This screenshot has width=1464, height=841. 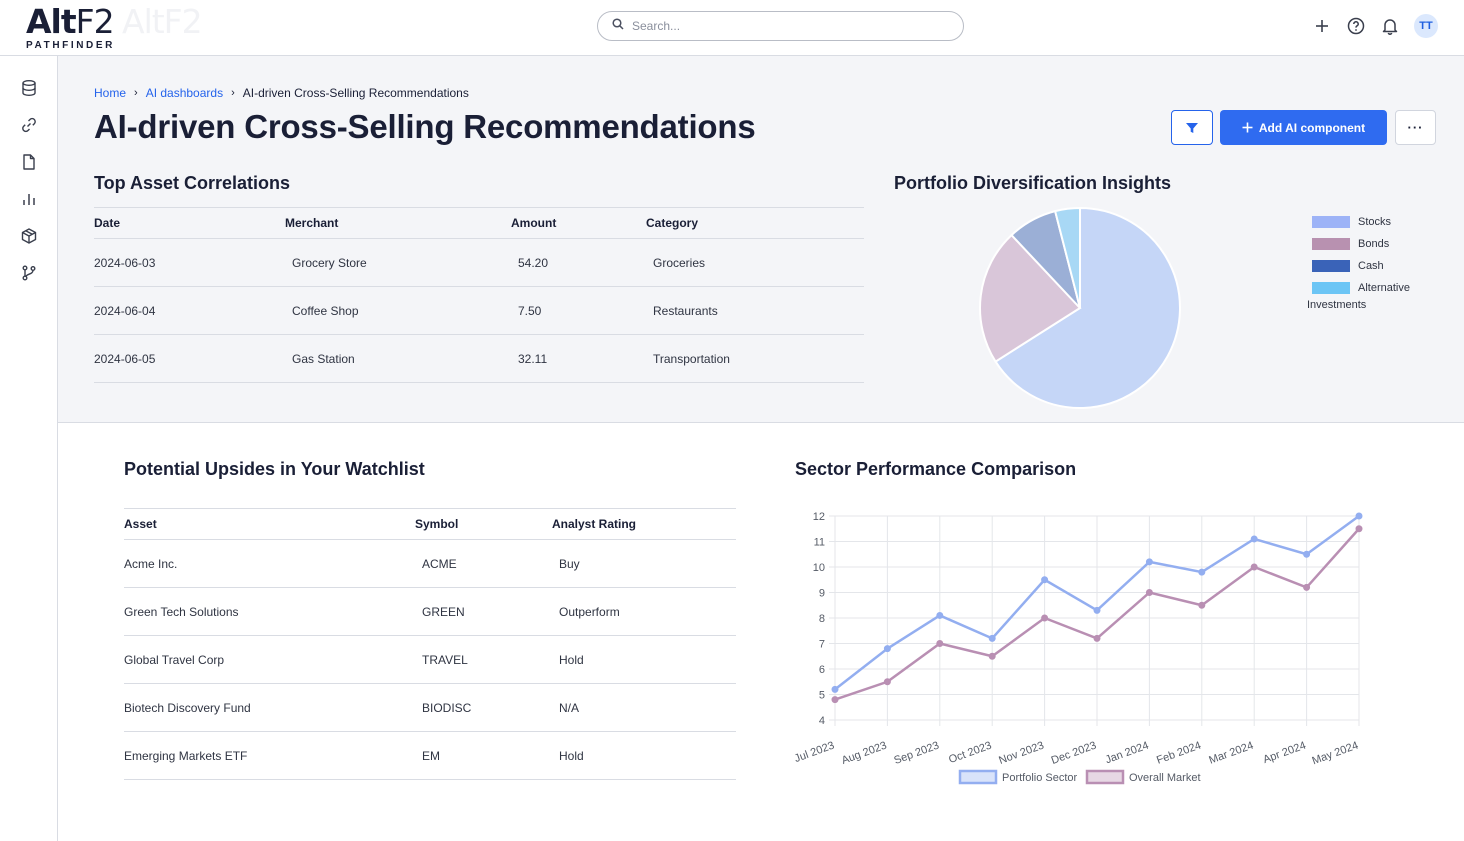 What do you see at coordinates (1303, 127) in the screenshot?
I see `add-ai-component-button: Add AI component` at bounding box center [1303, 127].